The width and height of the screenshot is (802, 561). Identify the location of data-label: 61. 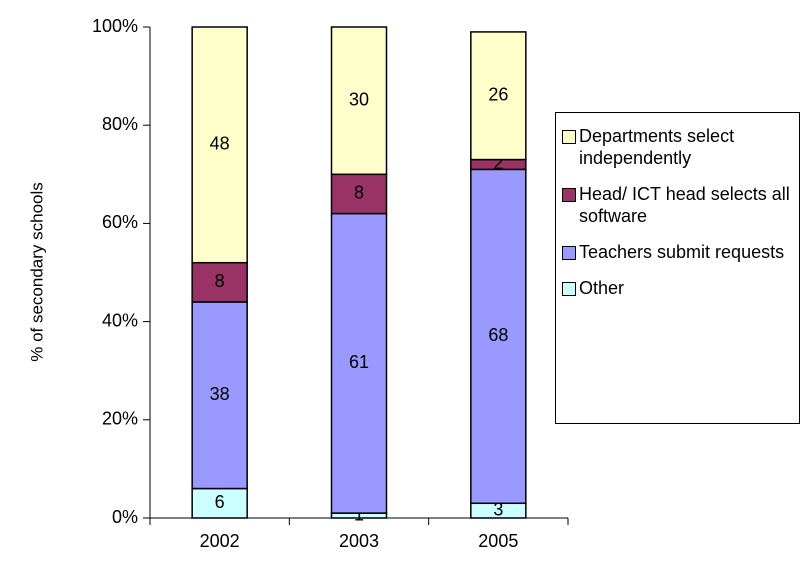
(359, 362).